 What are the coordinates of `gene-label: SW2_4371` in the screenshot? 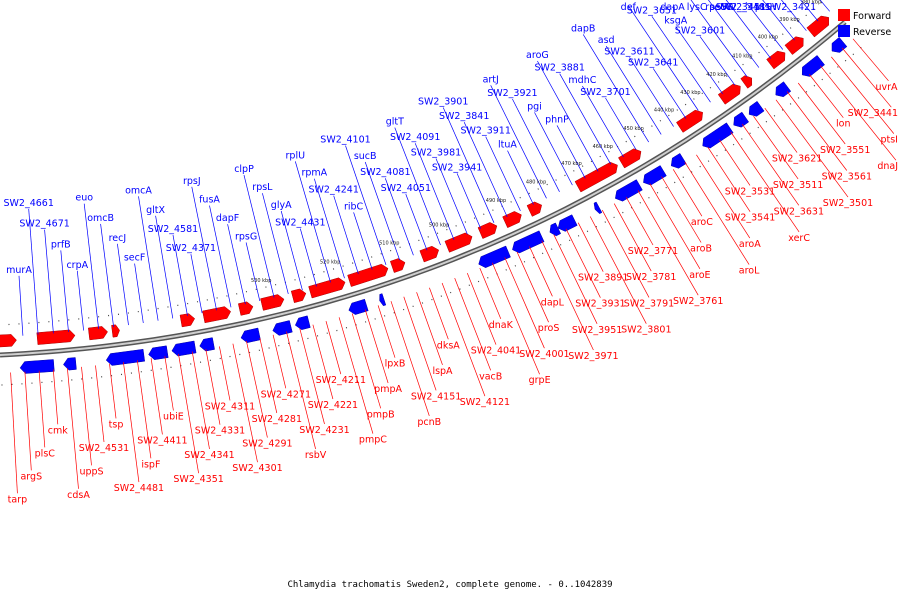 It's located at (191, 248).